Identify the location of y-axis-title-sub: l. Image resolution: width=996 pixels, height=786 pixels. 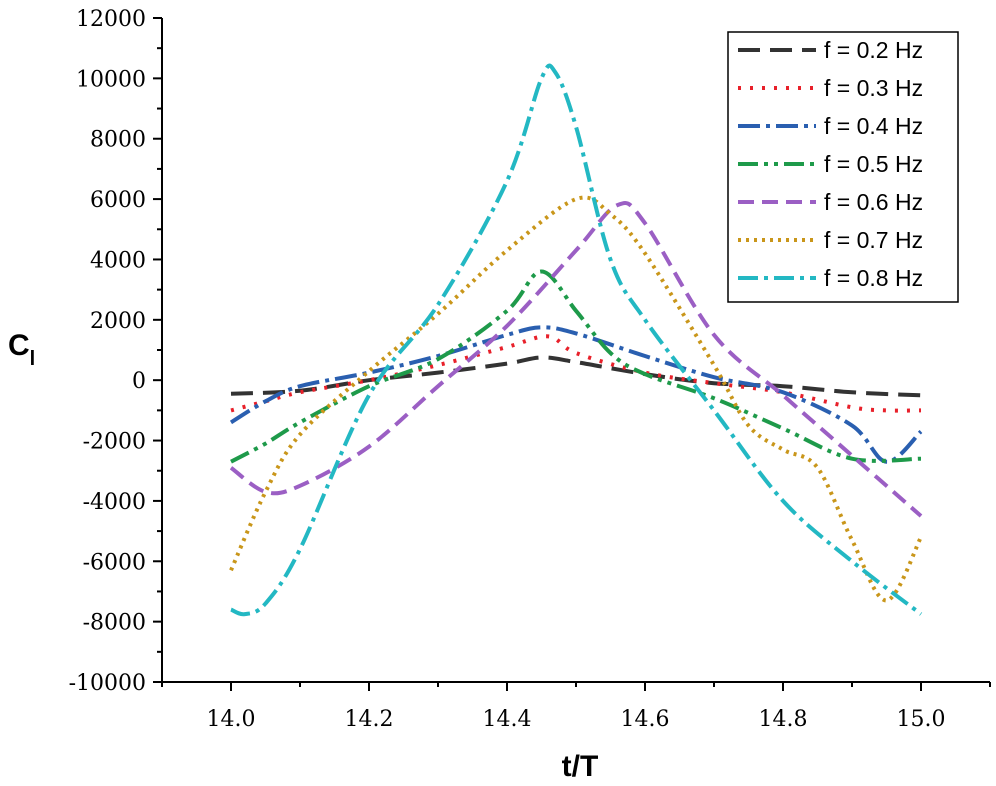
(33, 359).